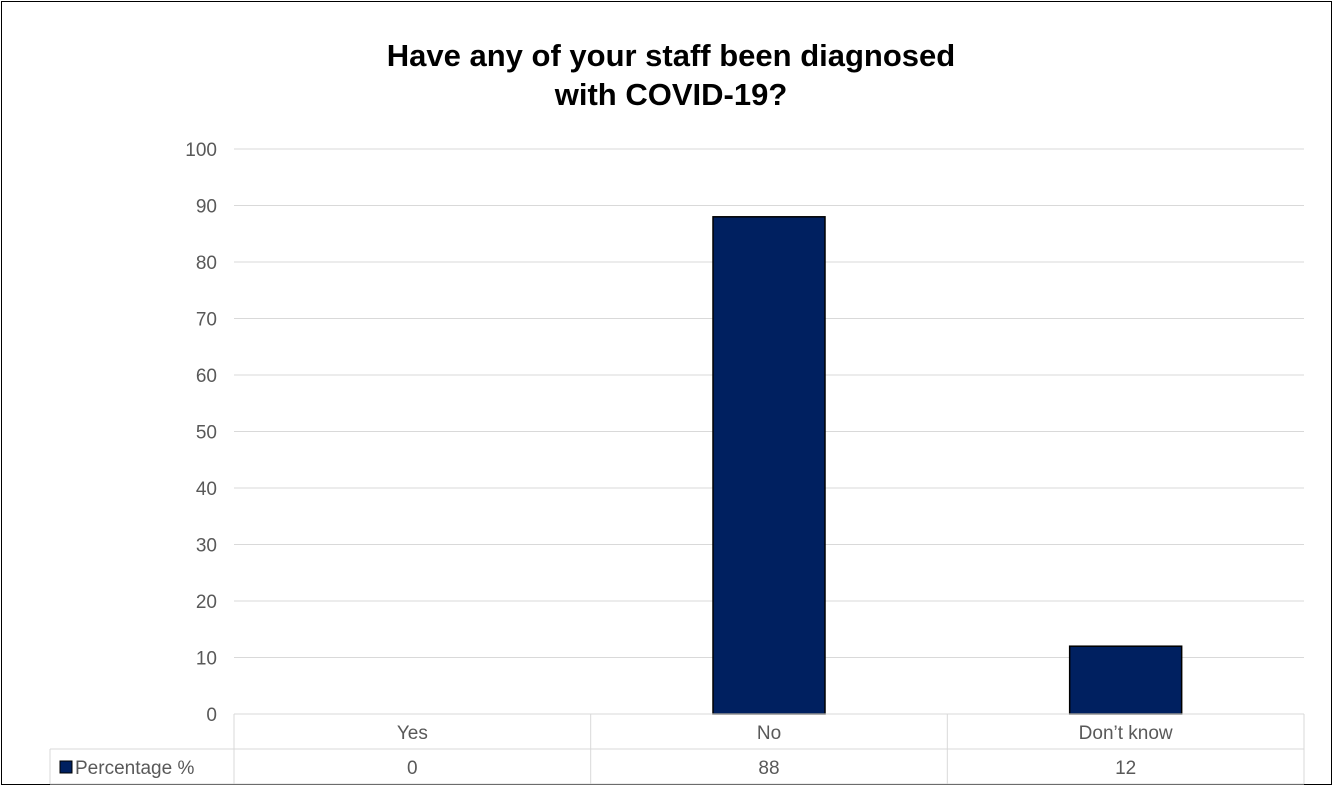 Image resolution: width=1335 pixels, height=787 pixels. Describe the element at coordinates (201, 150) in the screenshot. I see `y-tick-label: 100` at that location.